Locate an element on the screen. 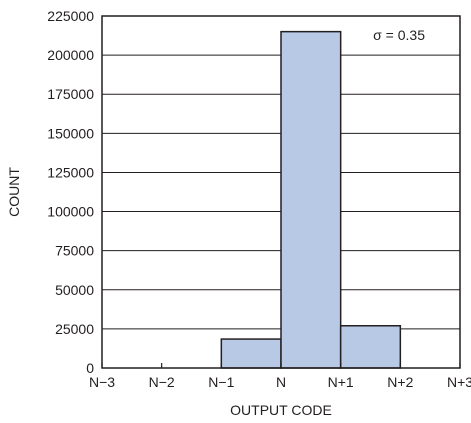 The width and height of the screenshot is (471, 423). y-tick-label: 175000 is located at coordinates (70, 94).